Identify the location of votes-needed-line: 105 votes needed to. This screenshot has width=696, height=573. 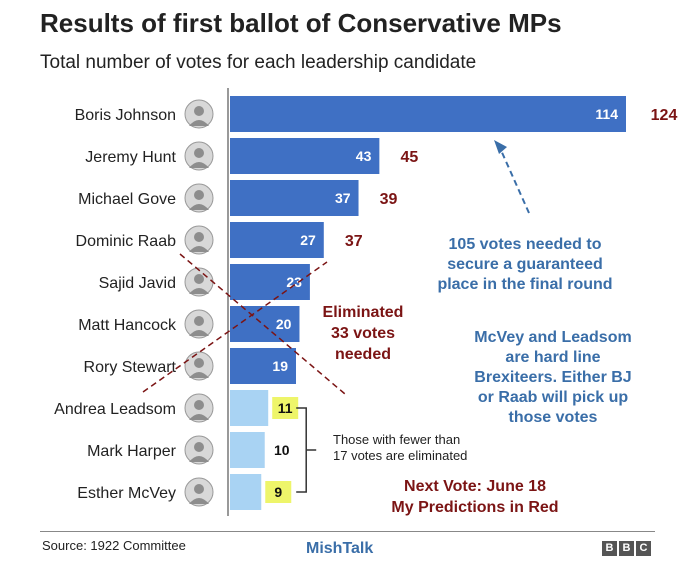
(525, 244).